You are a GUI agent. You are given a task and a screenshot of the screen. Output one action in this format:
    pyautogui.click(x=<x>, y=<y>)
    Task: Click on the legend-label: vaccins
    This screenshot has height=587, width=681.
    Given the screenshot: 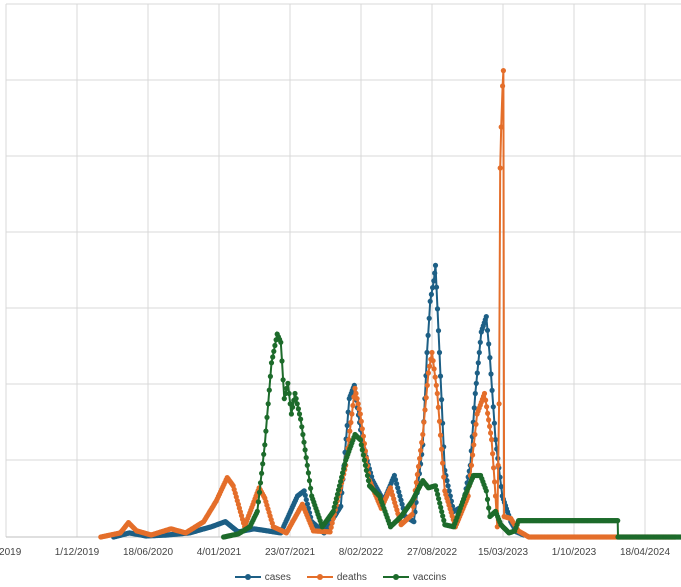 What is the action you would take?
    pyautogui.click(x=429, y=577)
    